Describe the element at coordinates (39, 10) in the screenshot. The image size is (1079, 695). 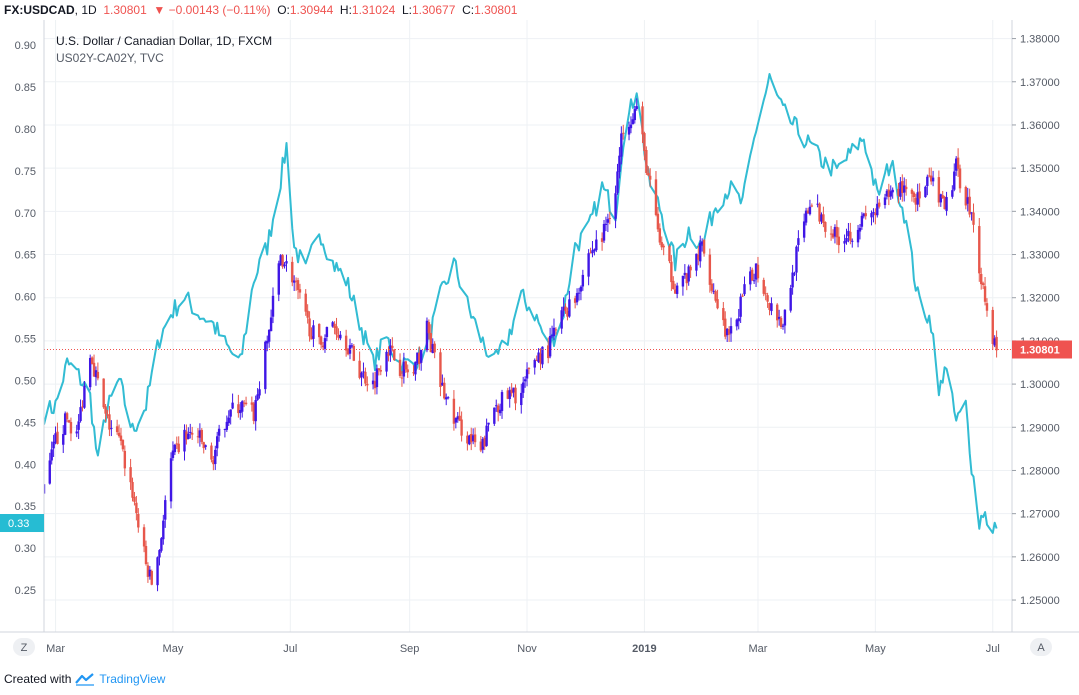
I see `symbol-name: FX:USDCAD` at that location.